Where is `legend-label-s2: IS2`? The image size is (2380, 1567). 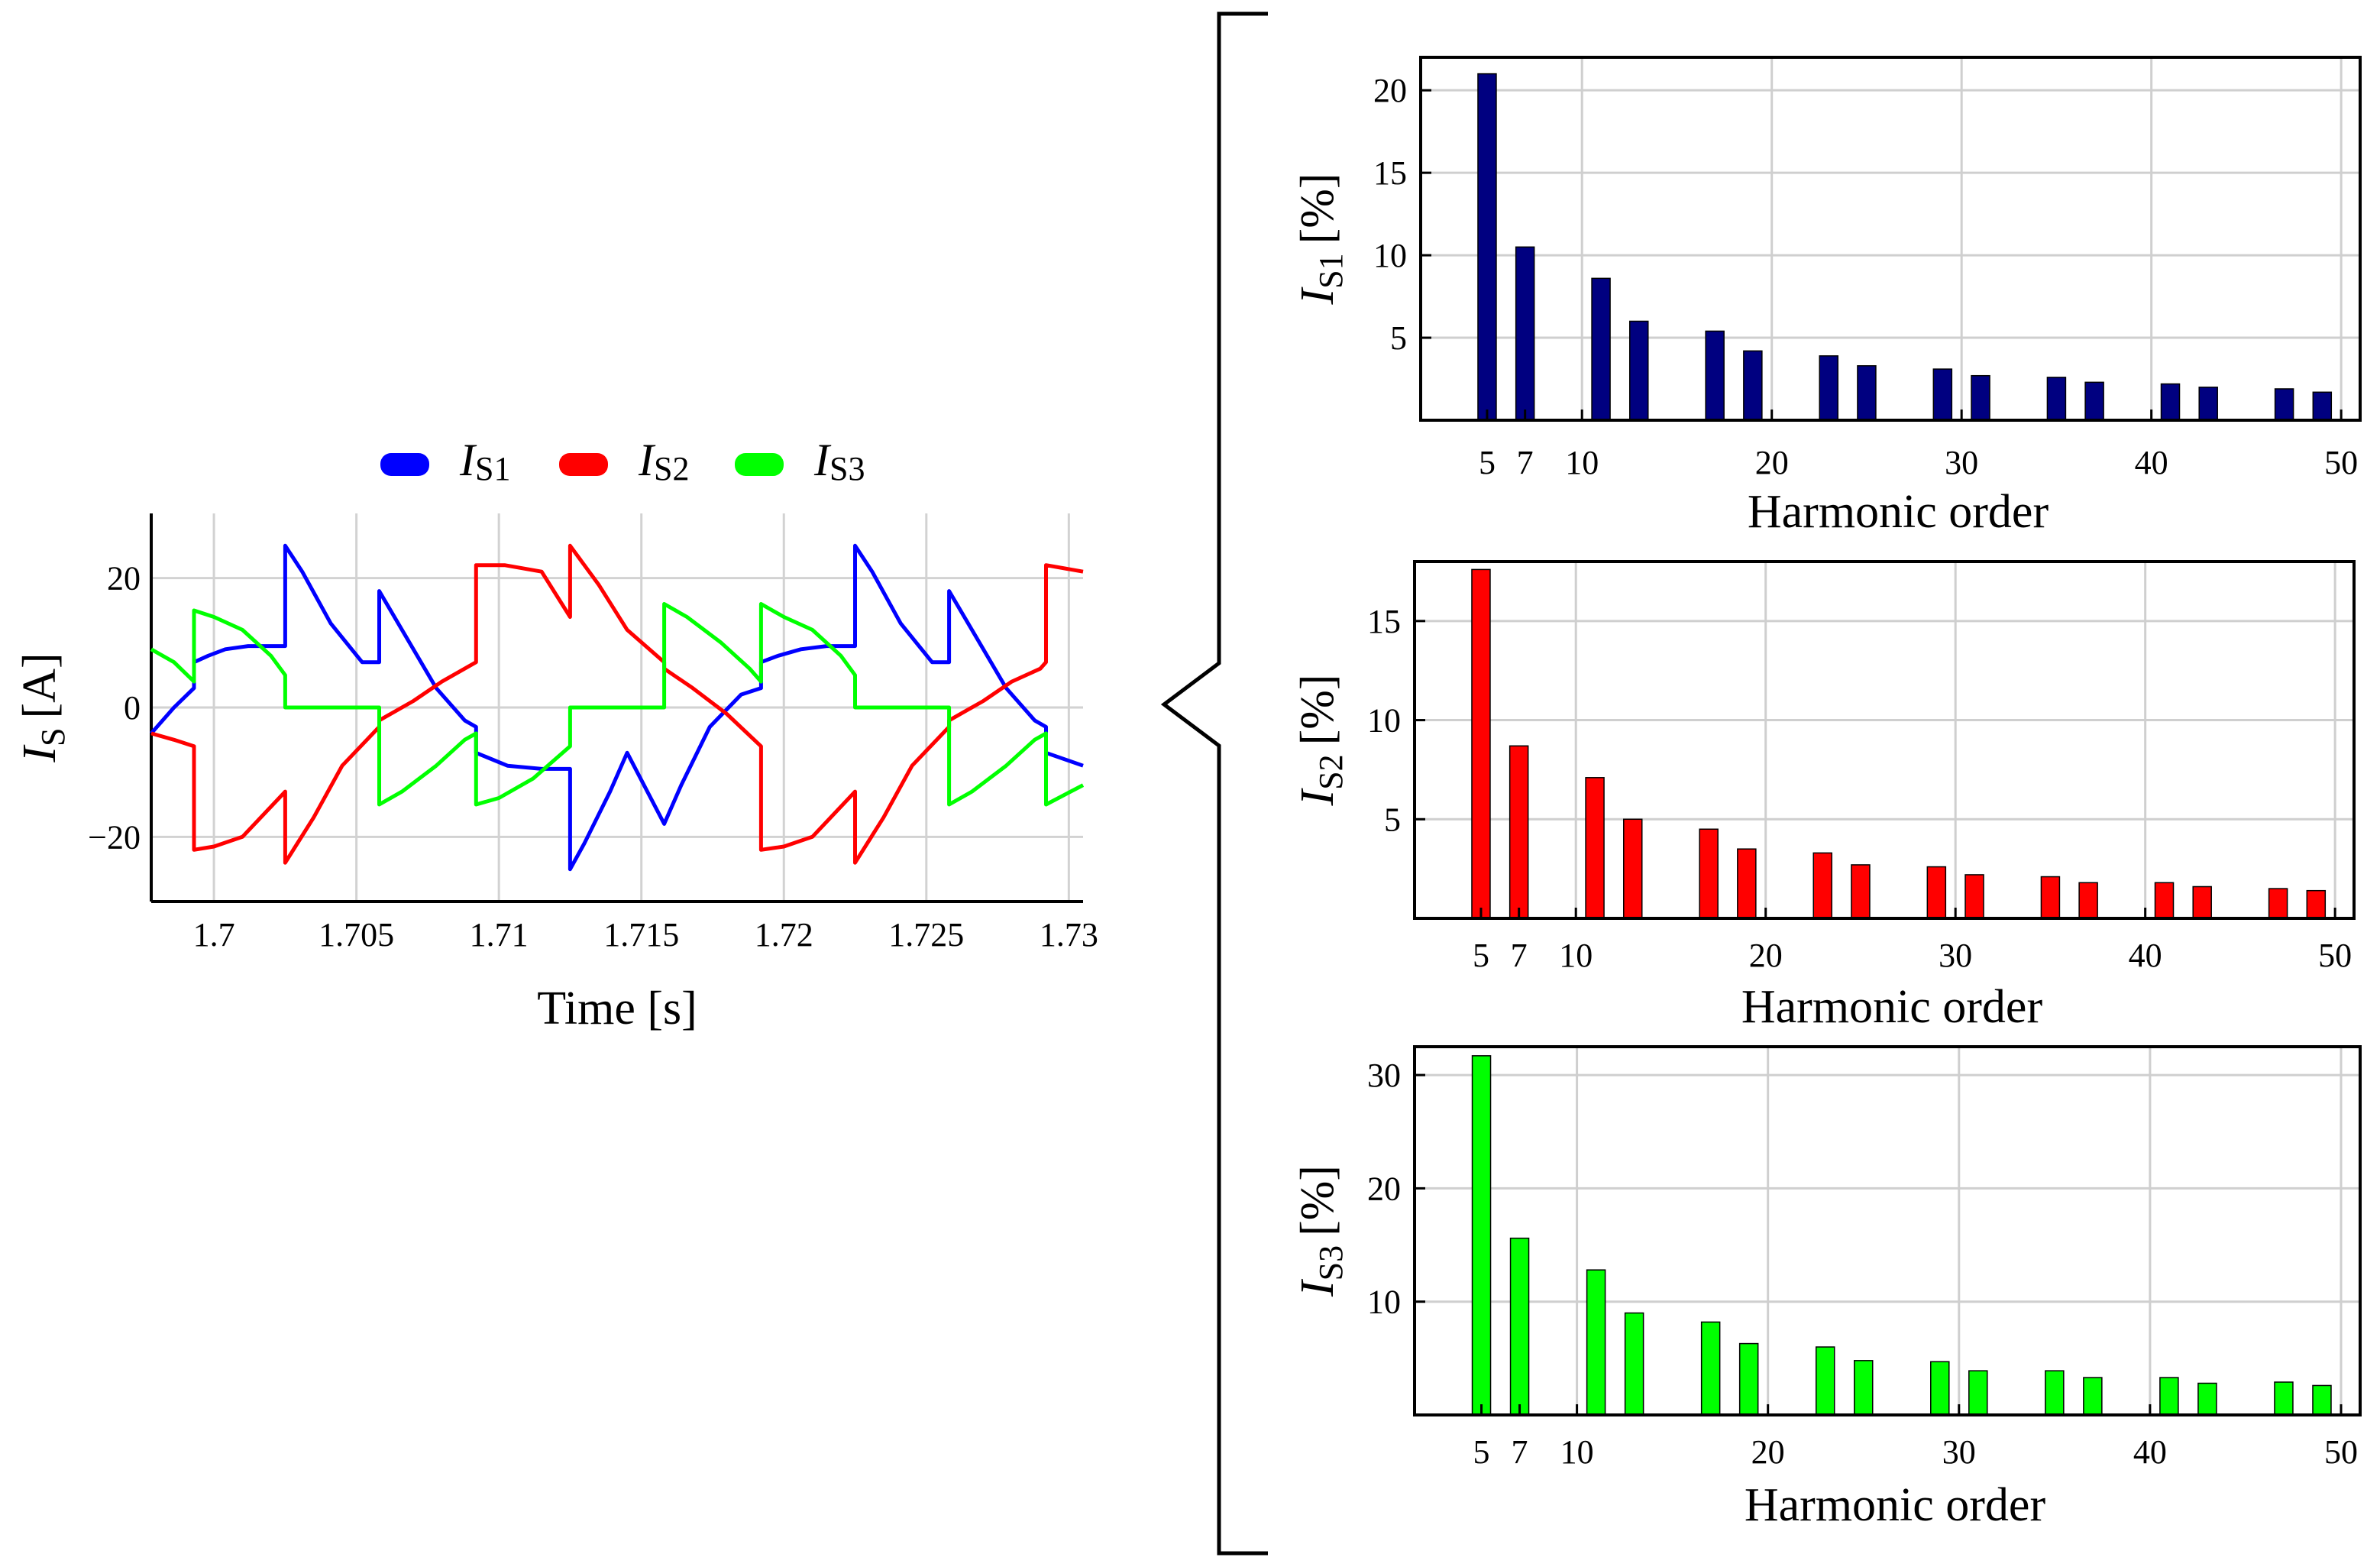
legend-label-s2: IS2 is located at coordinates (663, 461).